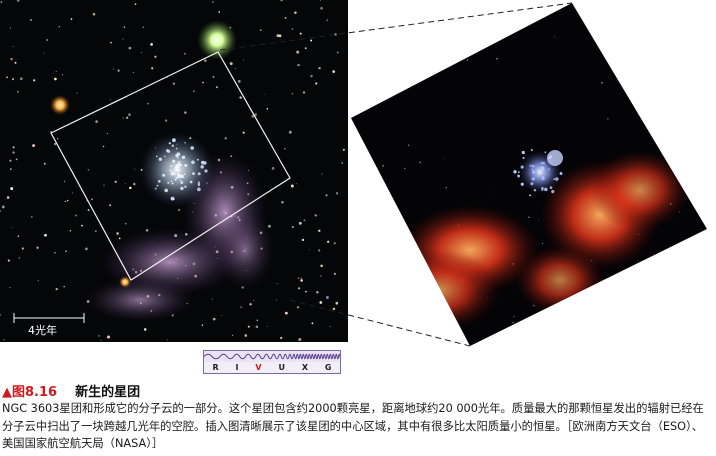 The image size is (716, 456). I want to click on wave-icon, so click(272, 356).